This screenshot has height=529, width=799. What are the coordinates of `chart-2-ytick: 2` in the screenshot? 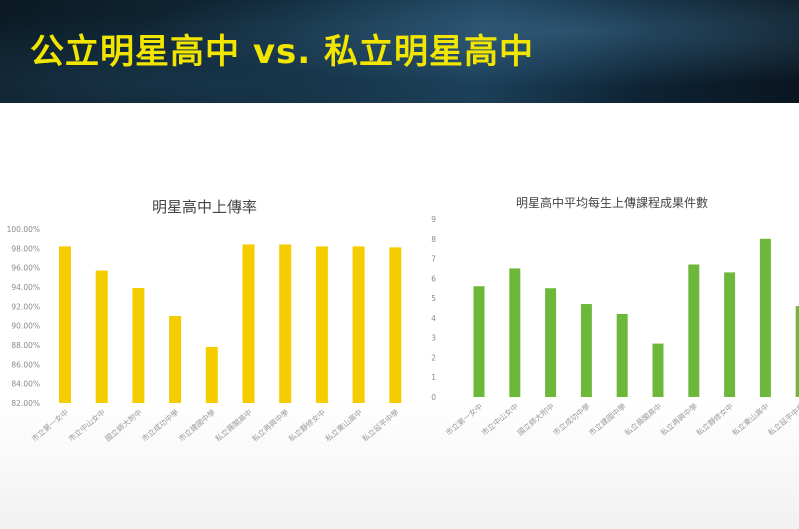 It's located at (433, 357).